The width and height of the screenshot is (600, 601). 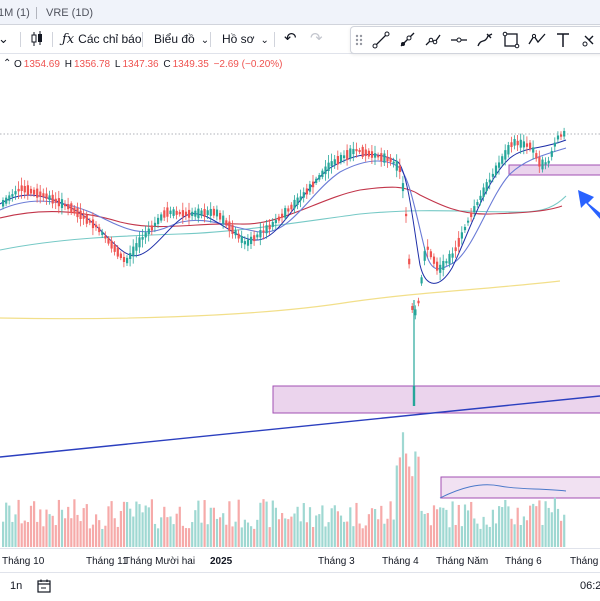 What do you see at coordinates (245, 39) in the screenshot?
I see `profile-menu-button: Hồ sơ ⌄` at bounding box center [245, 39].